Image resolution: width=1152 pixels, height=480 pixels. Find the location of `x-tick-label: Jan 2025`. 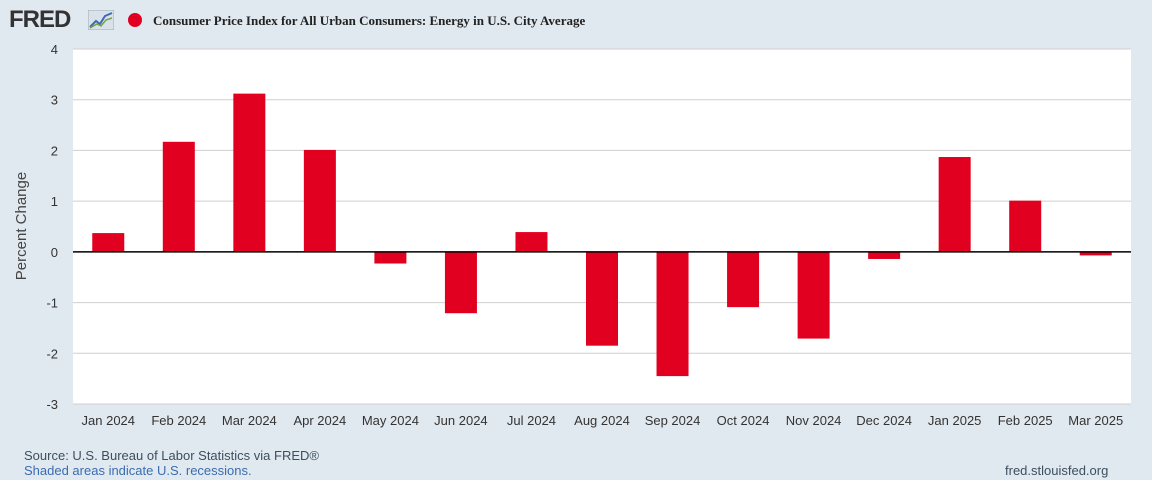

x-tick-label: Jan 2025 is located at coordinates (955, 420).